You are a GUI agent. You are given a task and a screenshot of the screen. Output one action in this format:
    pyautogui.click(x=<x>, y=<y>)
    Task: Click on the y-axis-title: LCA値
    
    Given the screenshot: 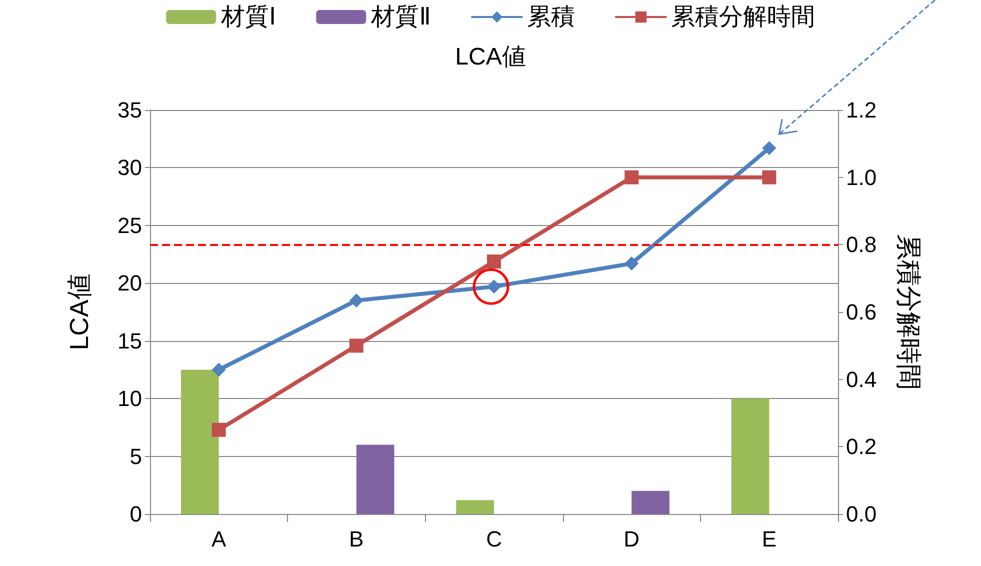 What is the action you would take?
    pyautogui.click(x=79, y=312)
    